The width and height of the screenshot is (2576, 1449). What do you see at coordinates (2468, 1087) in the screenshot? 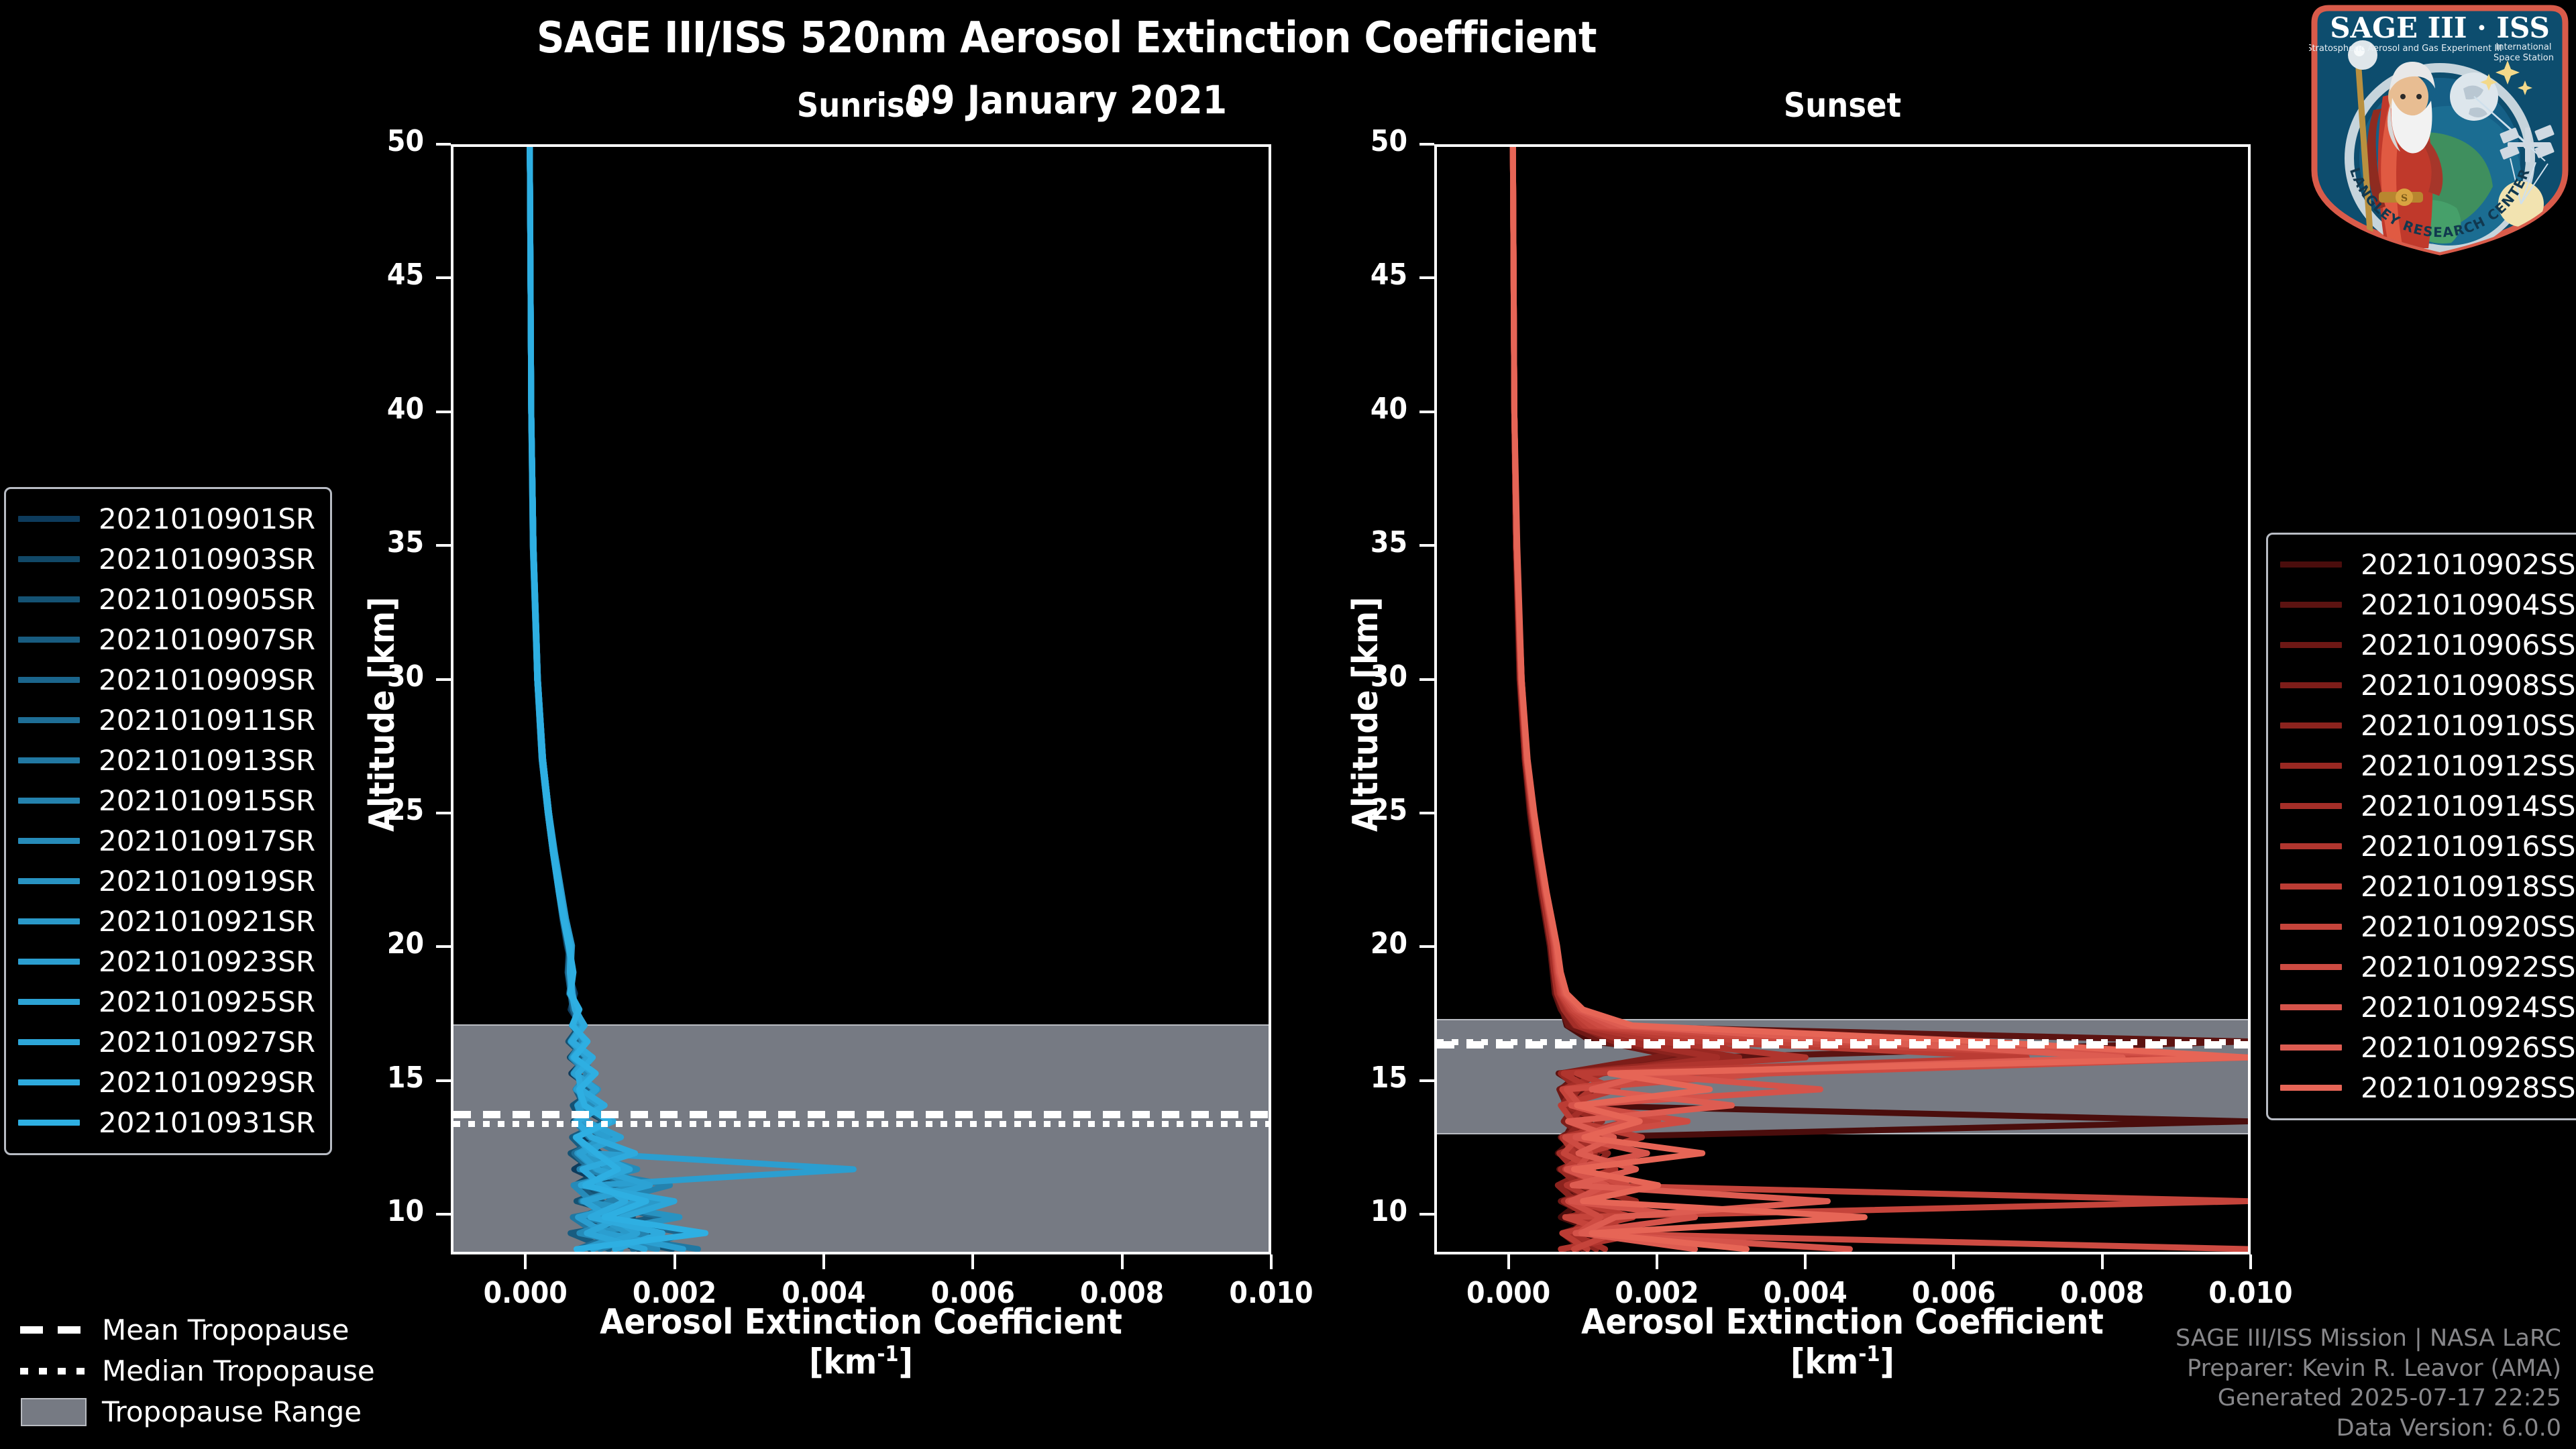
I see `legend-item-label: 2021010928SS` at bounding box center [2468, 1087].